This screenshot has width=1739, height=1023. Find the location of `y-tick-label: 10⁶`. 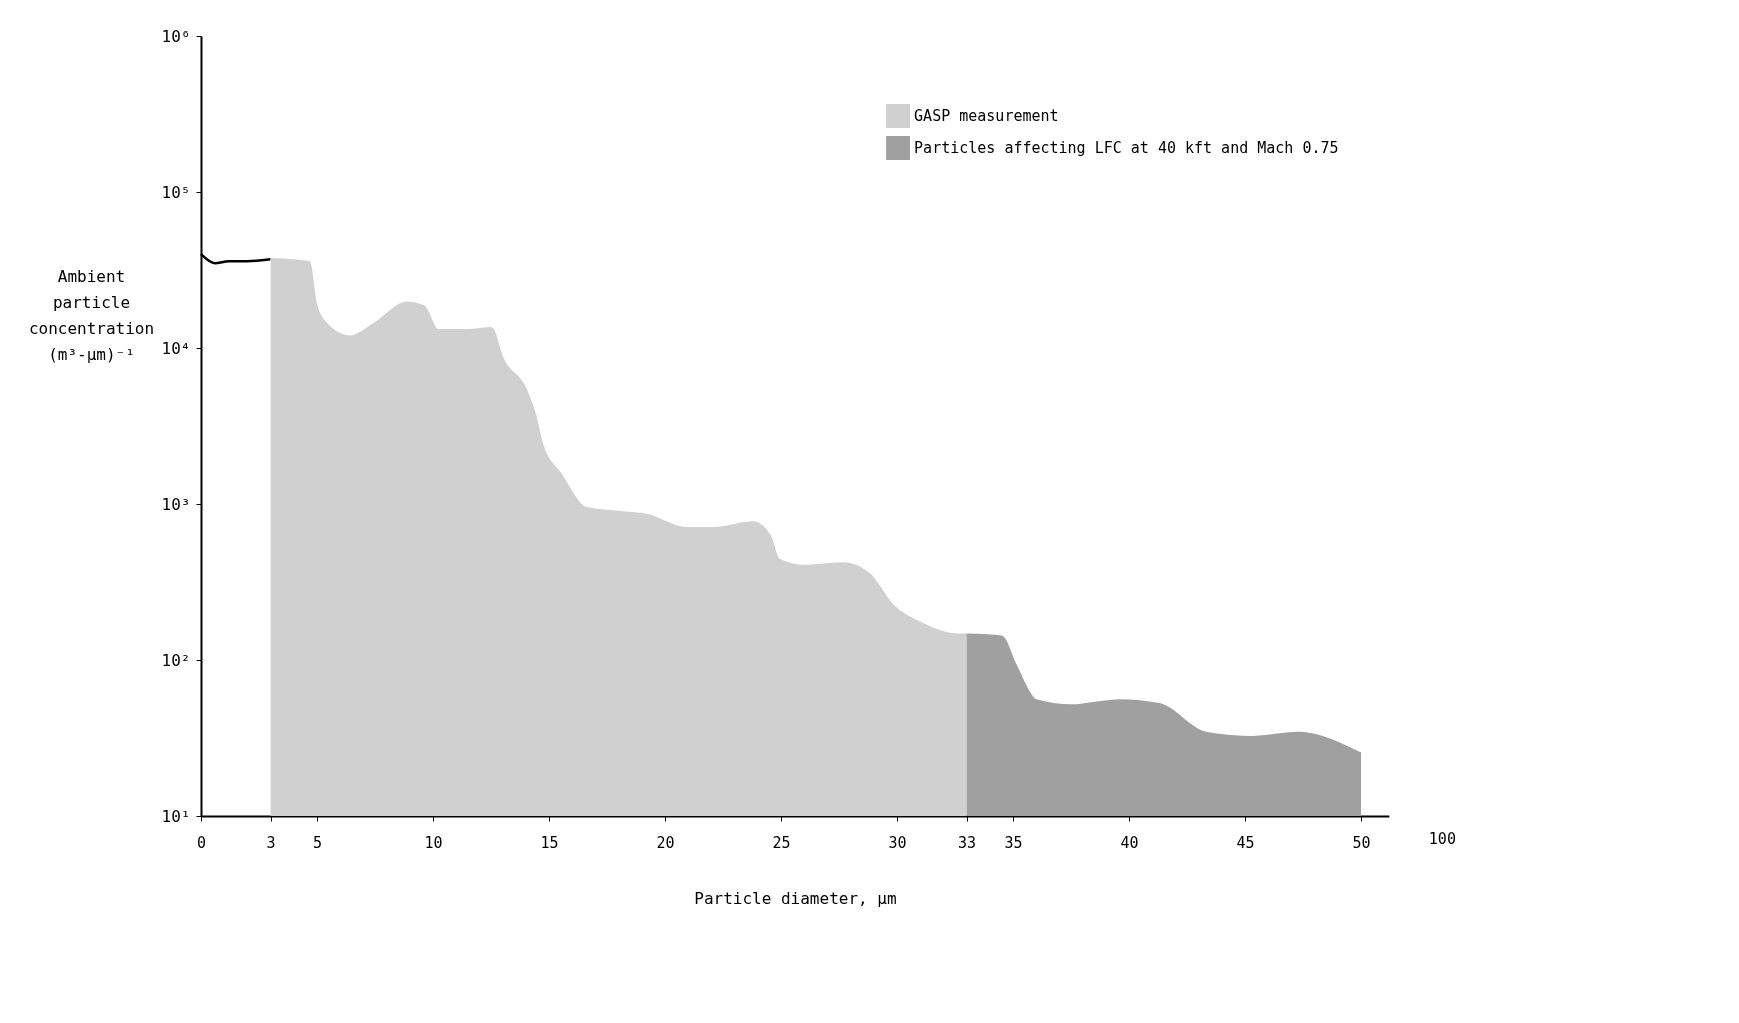

y-tick-label: 10⁶ is located at coordinates (176, 36).